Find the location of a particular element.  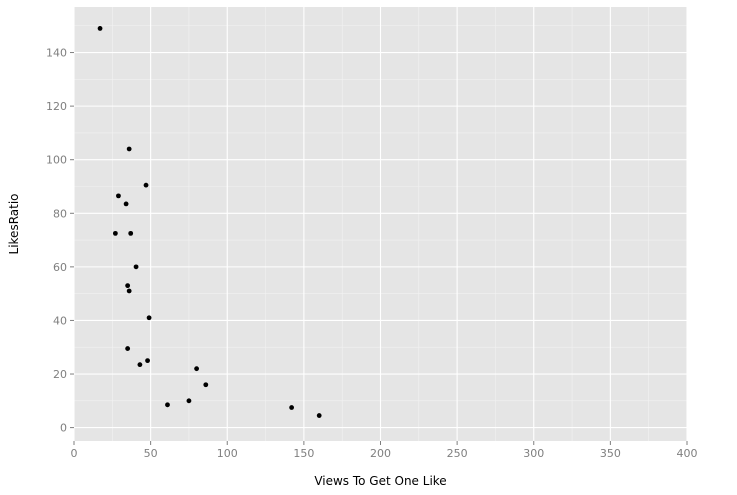

y-tick-label: 0 is located at coordinates (63, 428).